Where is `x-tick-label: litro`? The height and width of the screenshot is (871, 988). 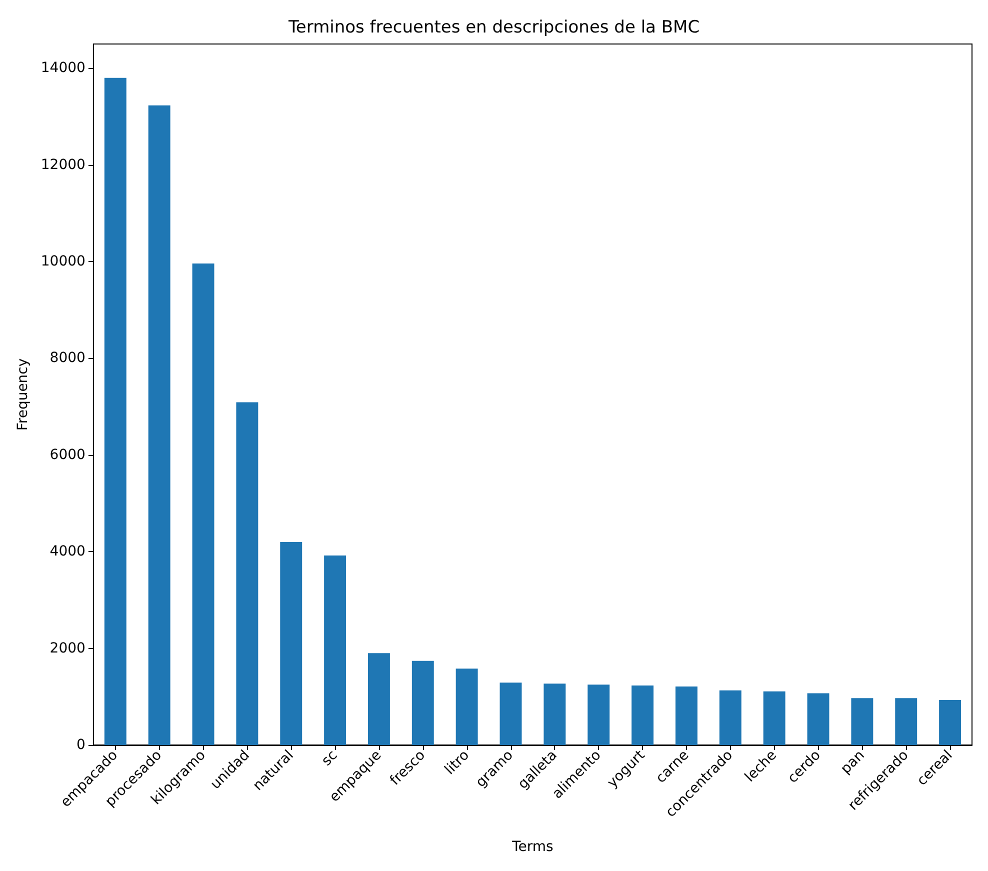 x-tick-label: litro is located at coordinates (457, 762).